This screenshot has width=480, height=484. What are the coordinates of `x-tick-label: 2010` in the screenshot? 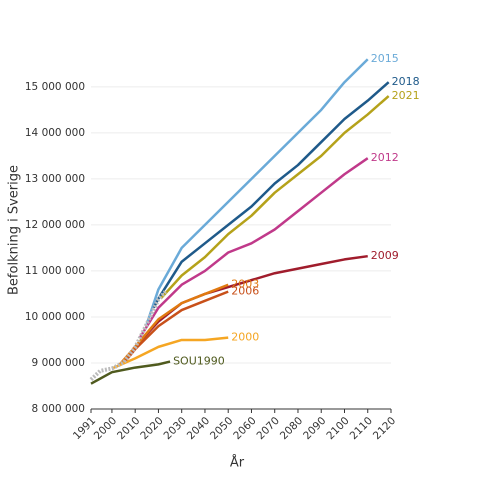 It's located at (128, 428).